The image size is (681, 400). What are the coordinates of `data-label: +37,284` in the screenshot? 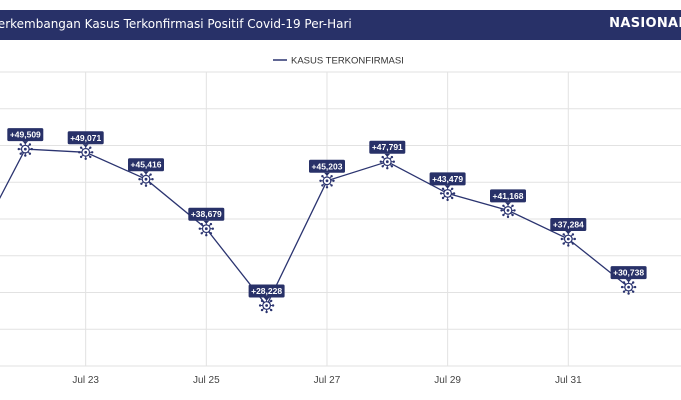 It's located at (568, 225).